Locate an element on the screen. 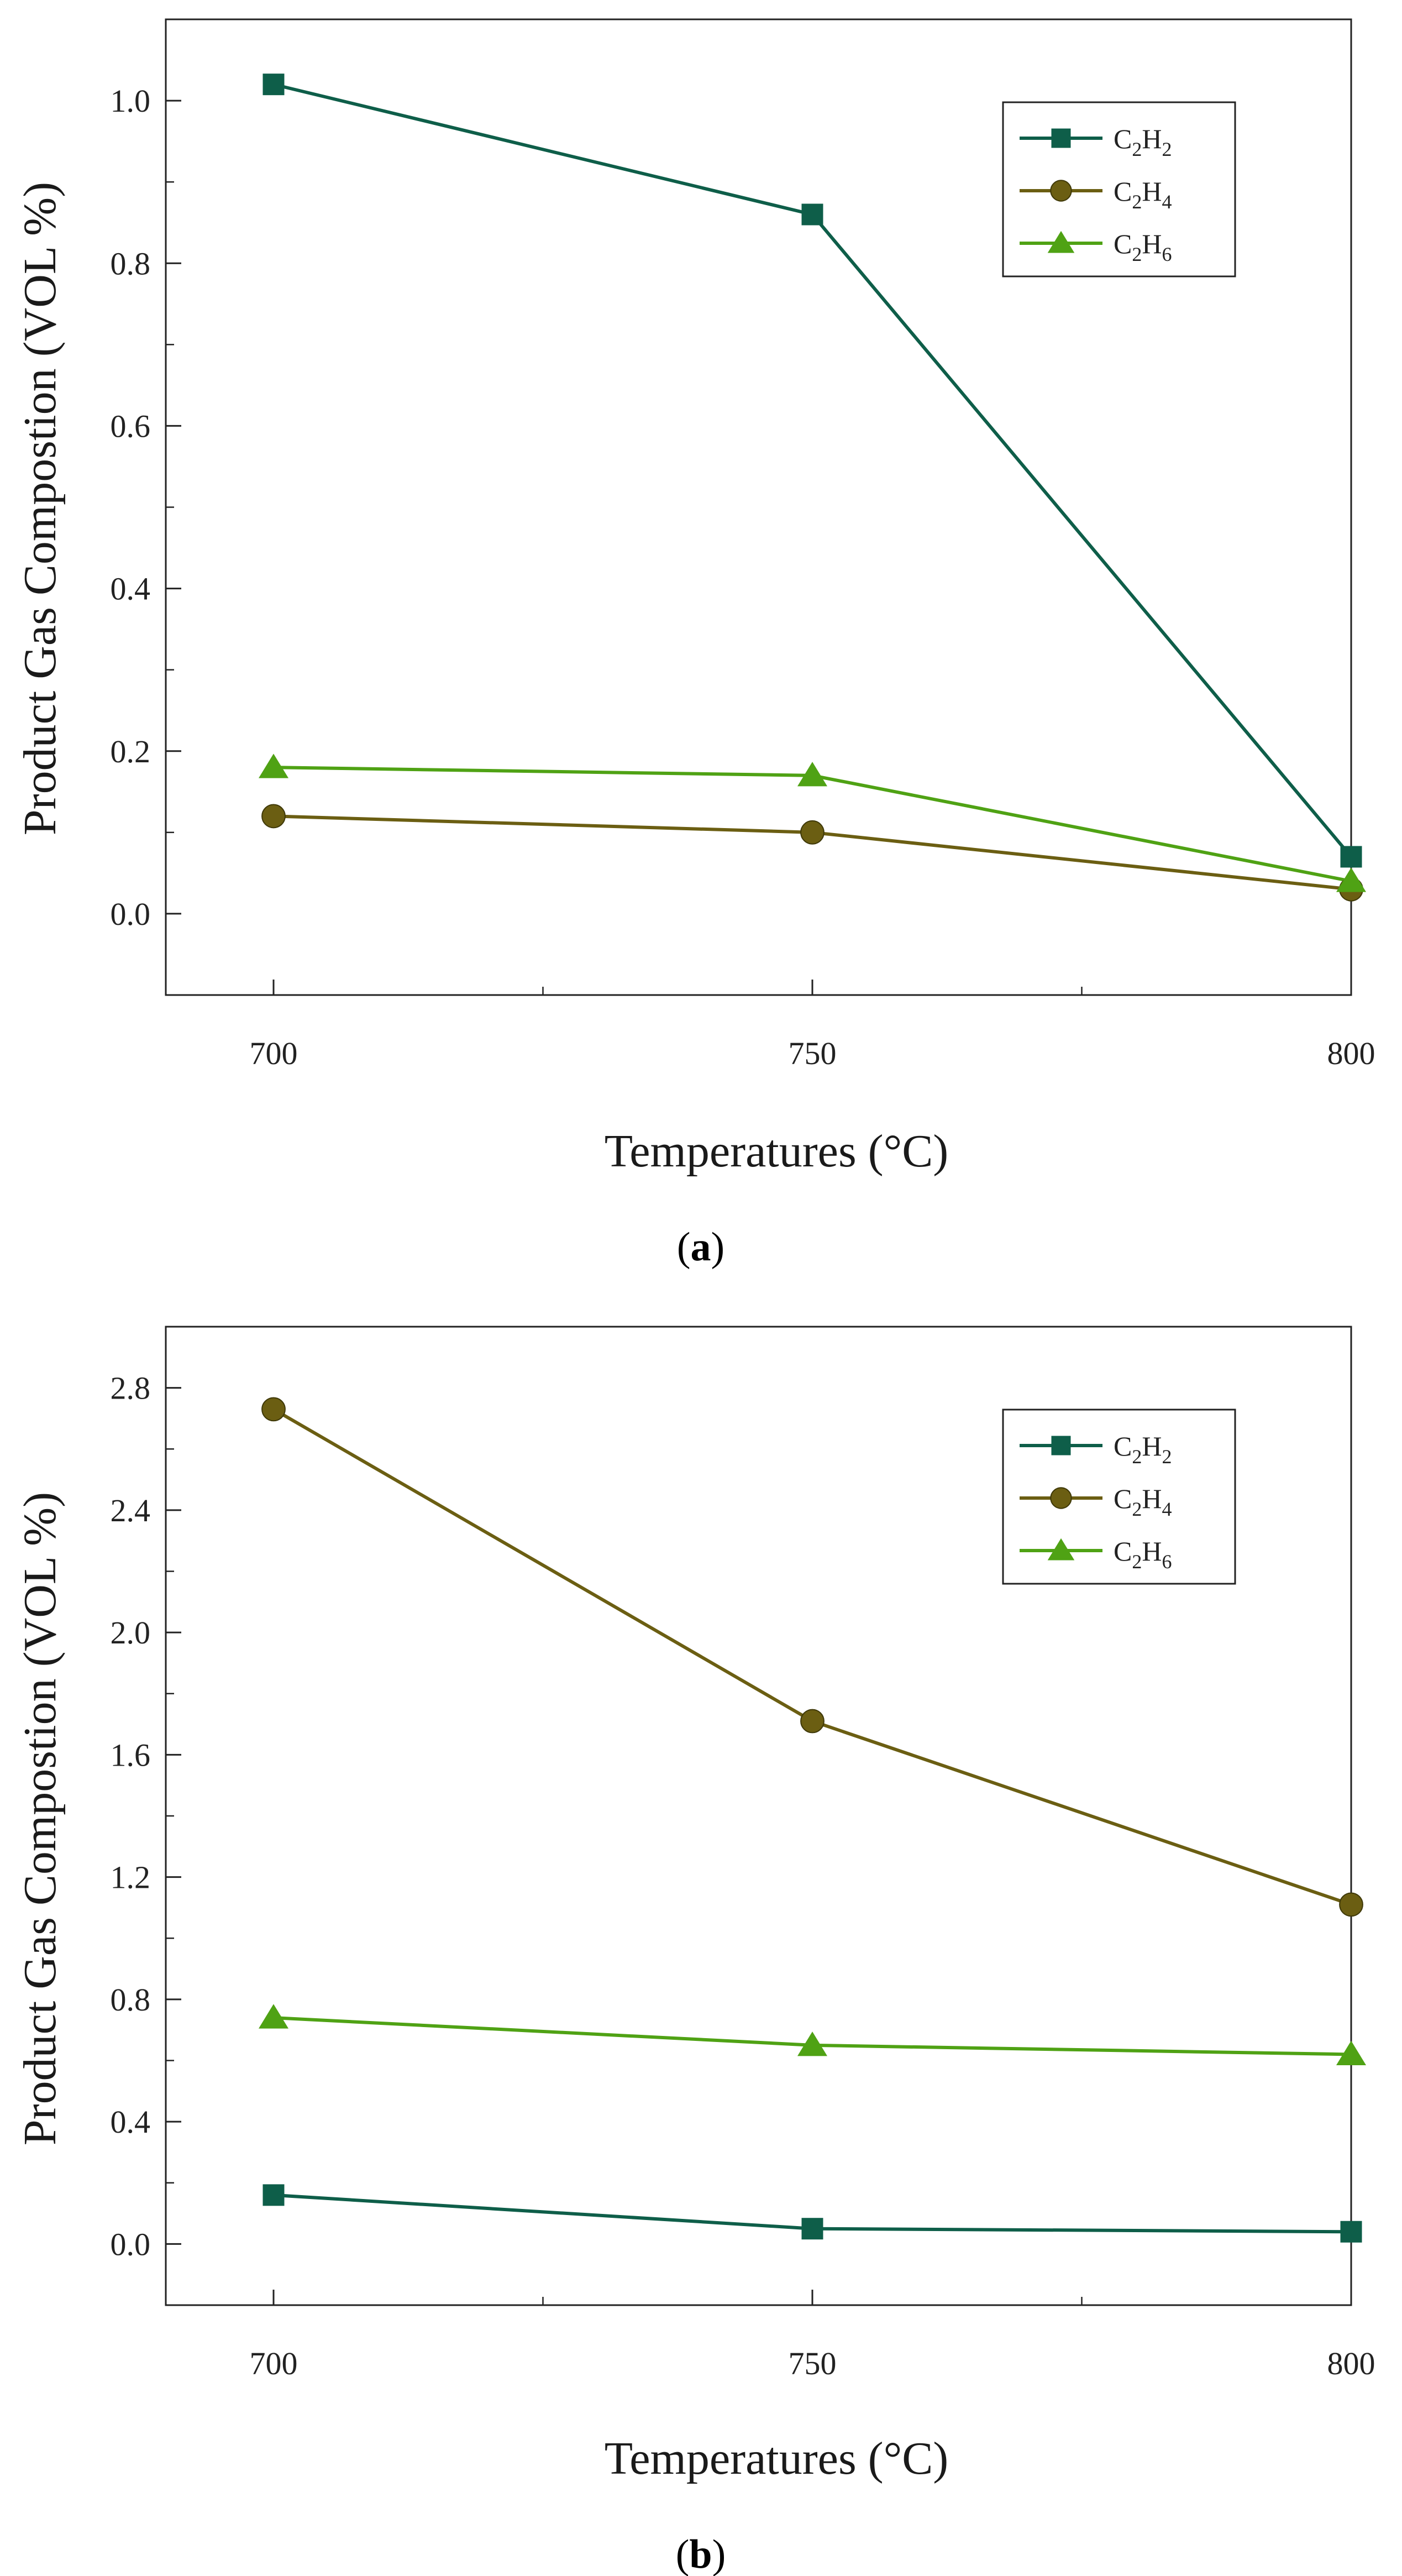  caption-a: (a) is located at coordinates (700, 1247).